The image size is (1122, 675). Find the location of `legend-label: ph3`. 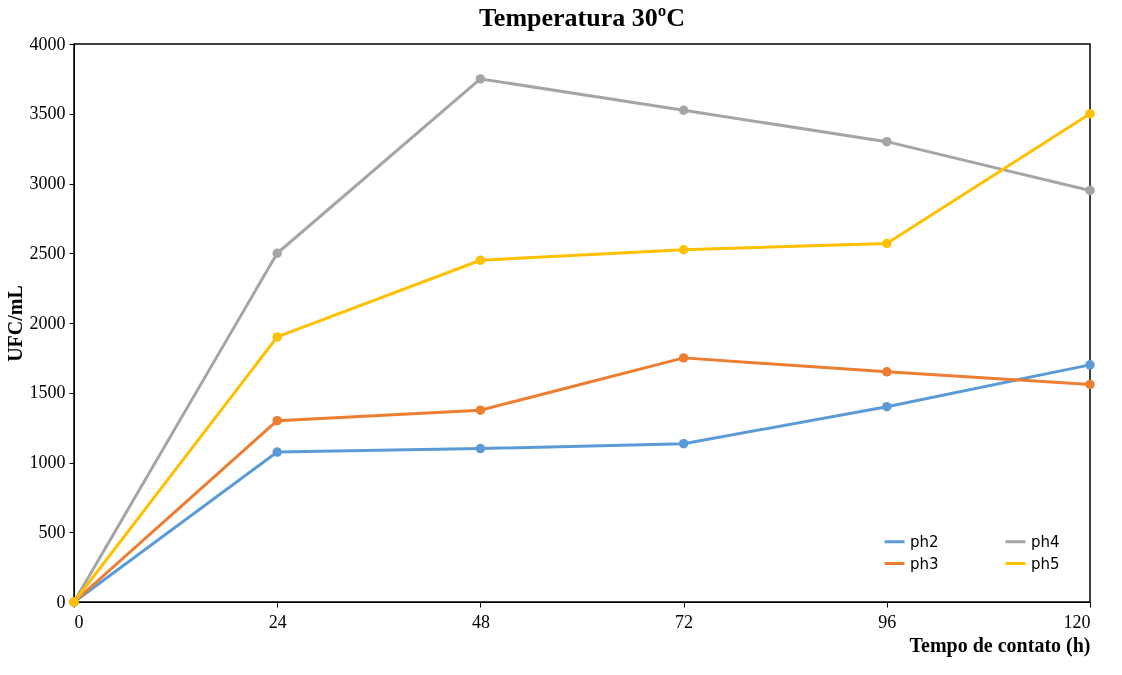

legend-label: ph3 is located at coordinates (924, 563).